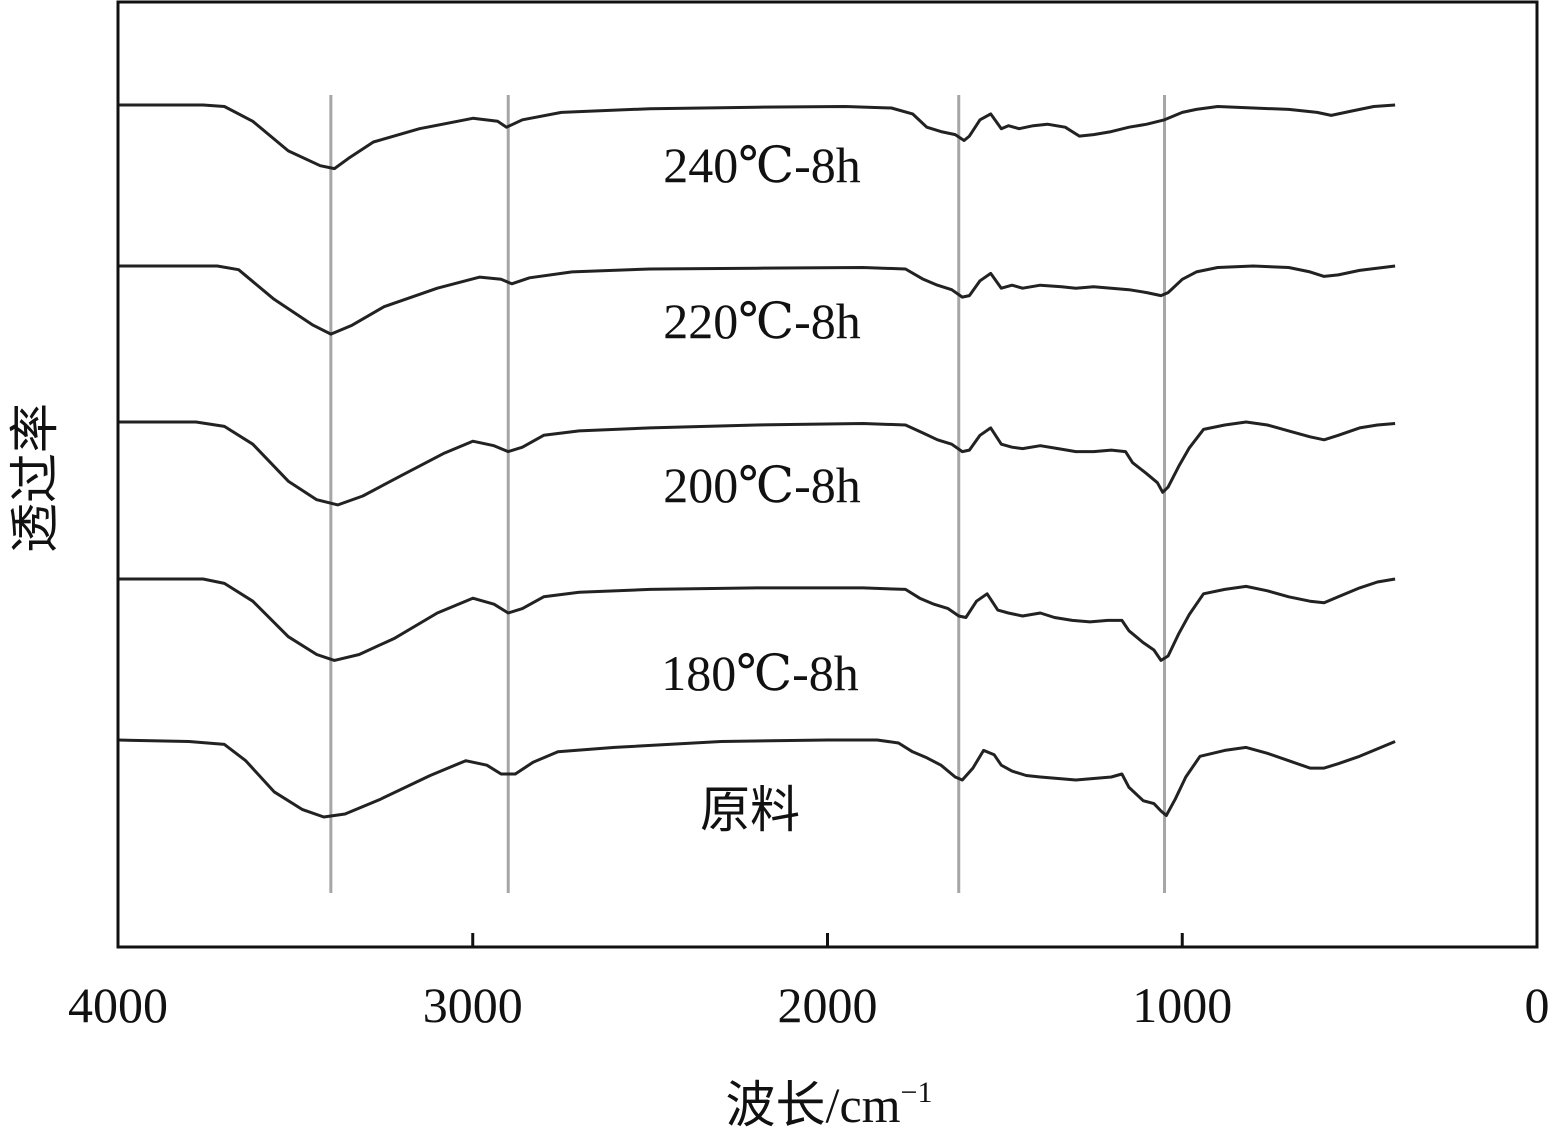 The height and width of the screenshot is (1147, 1552). I want to click on series-label-4: 原料, so click(750, 810).